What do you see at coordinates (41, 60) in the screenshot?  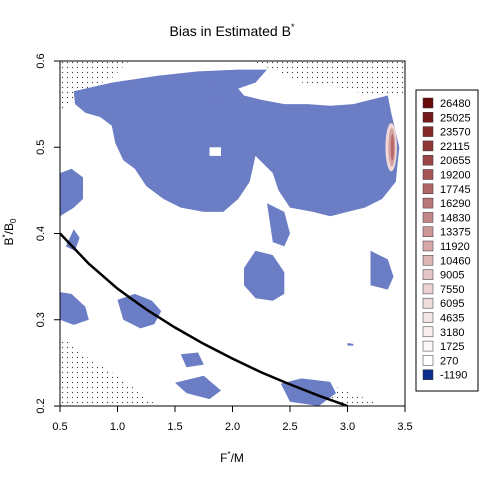 I see `y-tick-label: 0.6` at bounding box center [41, 60].